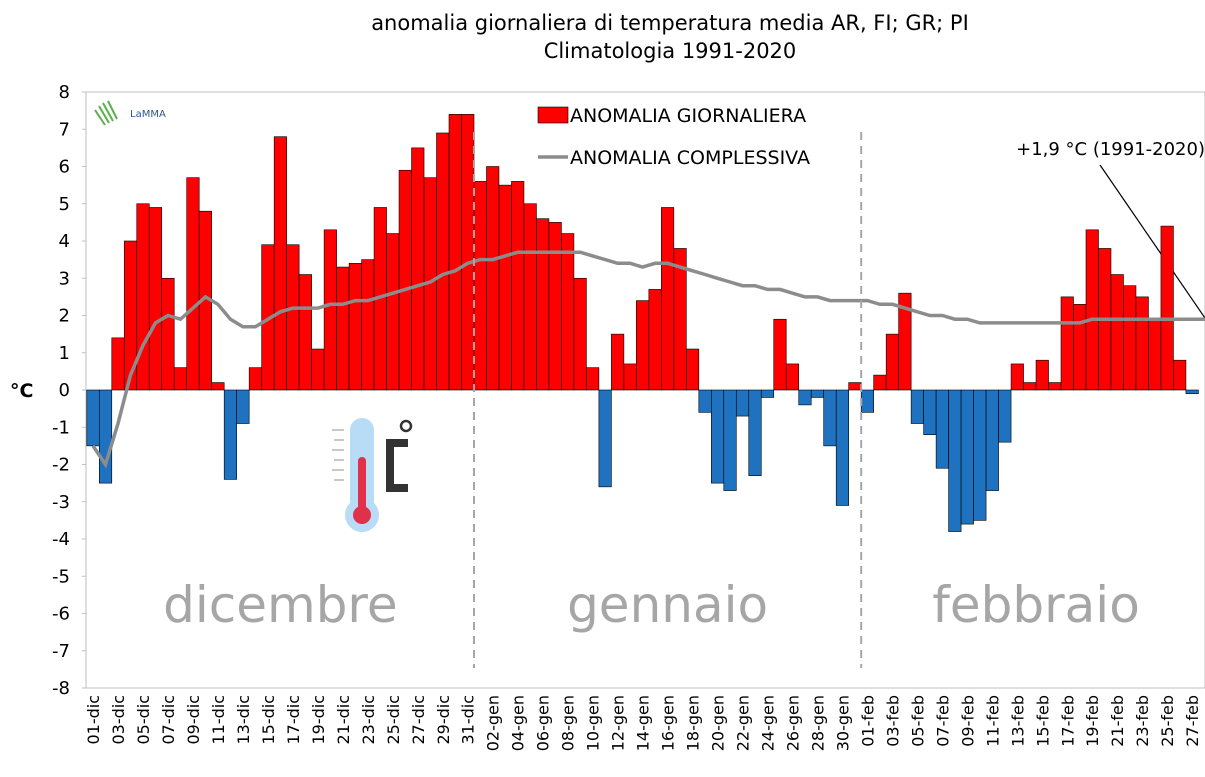 The width and height of the screenshot is (1205, 777). Describe the element at coordinates (1042, 721) in the screenshot. I see `x-tick-label: 15-feb` at that location.